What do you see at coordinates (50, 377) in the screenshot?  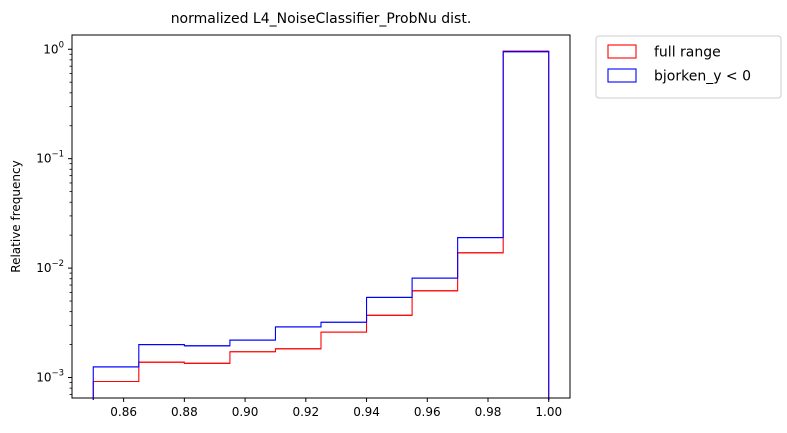 I see `y-tick-label: 10⁻³` at bounding box center [50, 377].